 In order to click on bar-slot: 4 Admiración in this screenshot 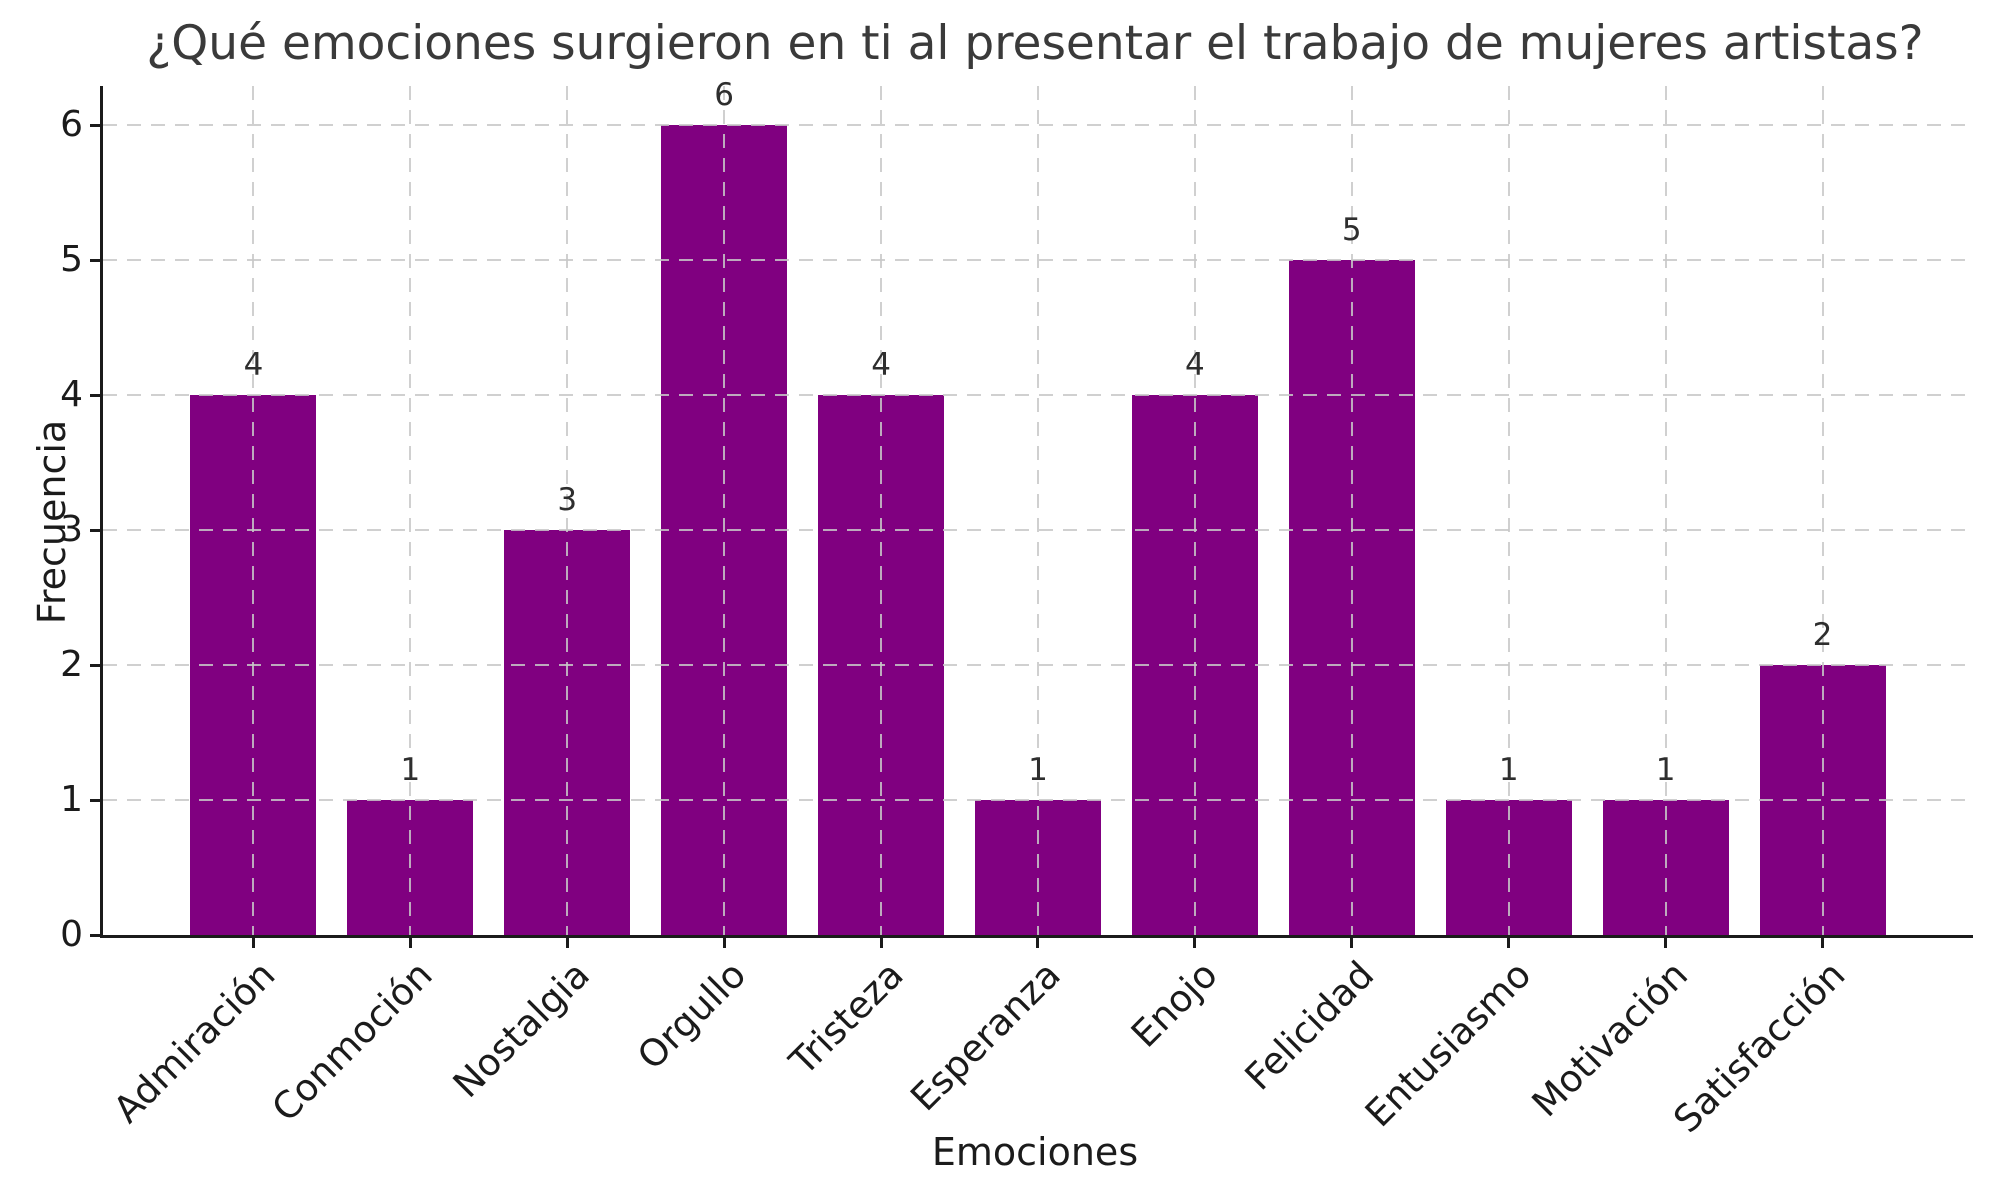, I will do `click(219, 608)`.